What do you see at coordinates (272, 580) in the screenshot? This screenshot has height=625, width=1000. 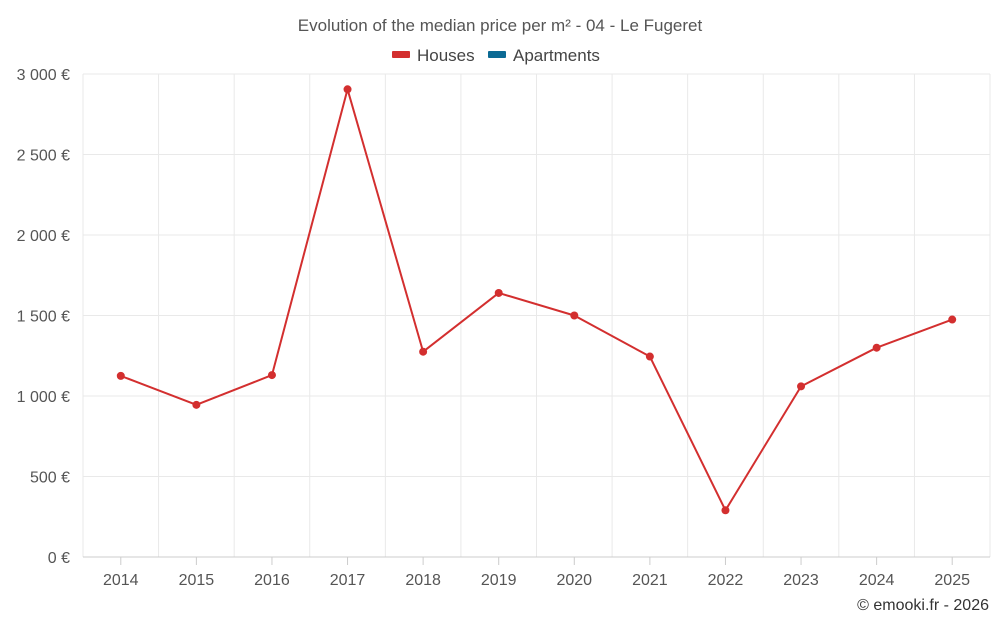 I see `x-tick-label: 2016` at bounding box center [272, 580].